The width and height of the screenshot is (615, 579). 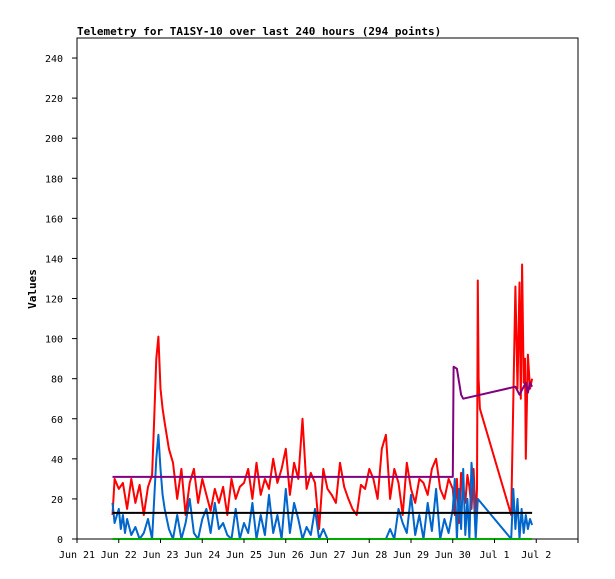 What do you see at coordinates (32, 289) in the screenshot?
I see `y-axis-label: Values` at bounding box center [32, 289].